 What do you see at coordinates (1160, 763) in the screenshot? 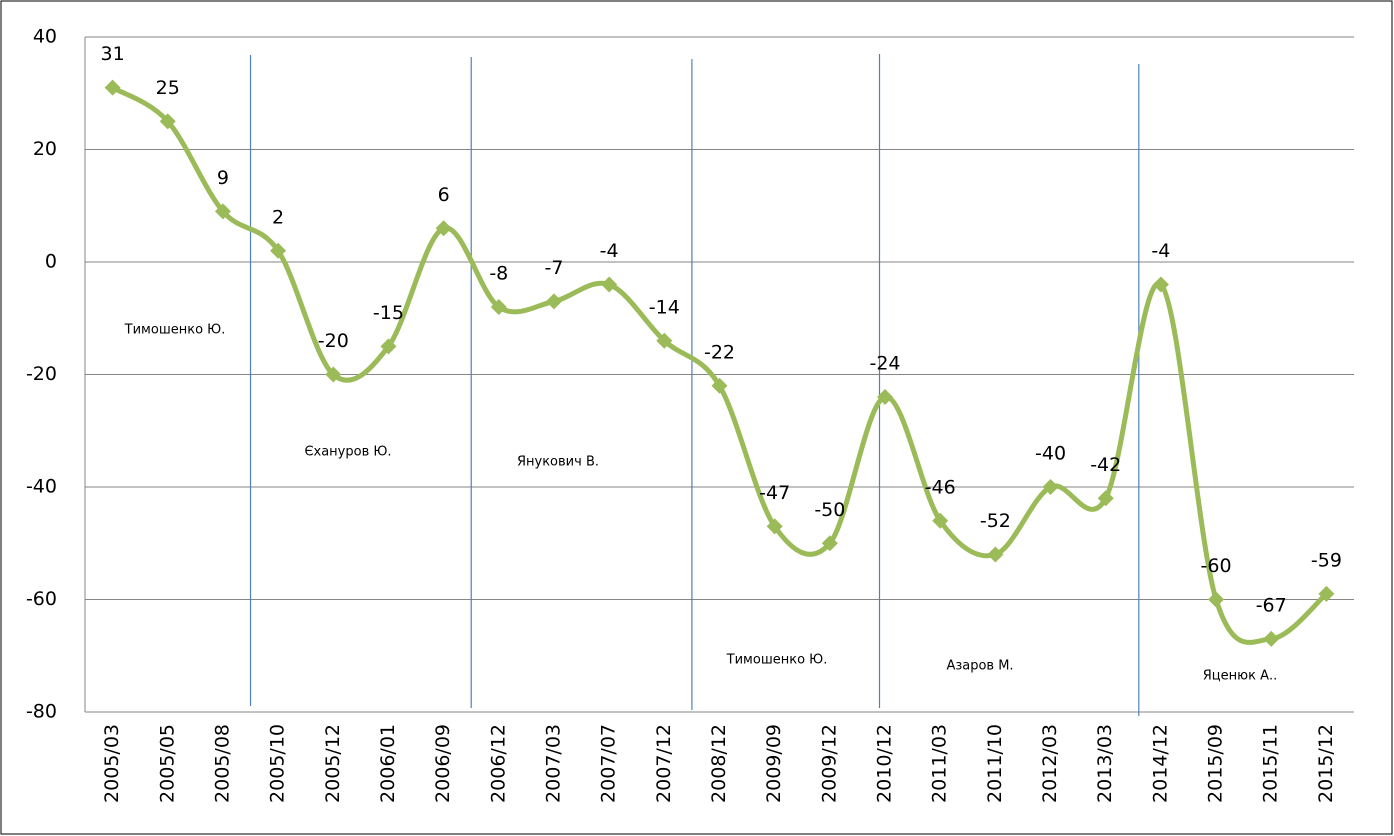
I see `x-tick-label: 2014/12` at bounding box center [1160, 763].